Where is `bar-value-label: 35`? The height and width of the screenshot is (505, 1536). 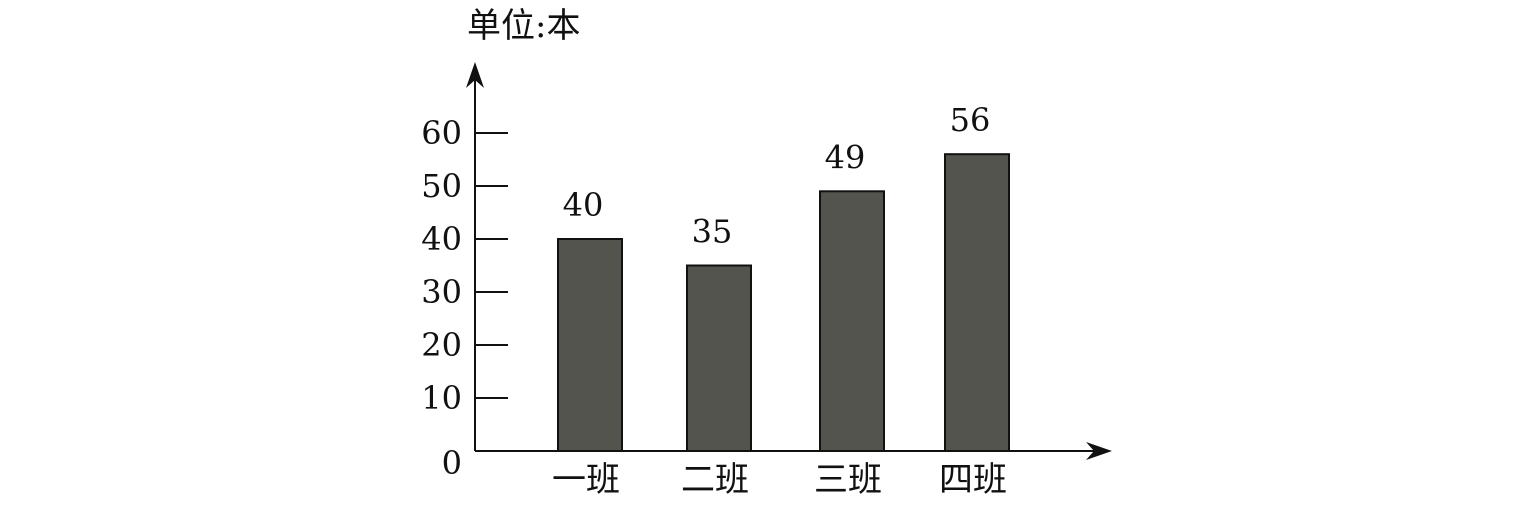 bar-value-label: 35 is located at coordinates (712, 232).